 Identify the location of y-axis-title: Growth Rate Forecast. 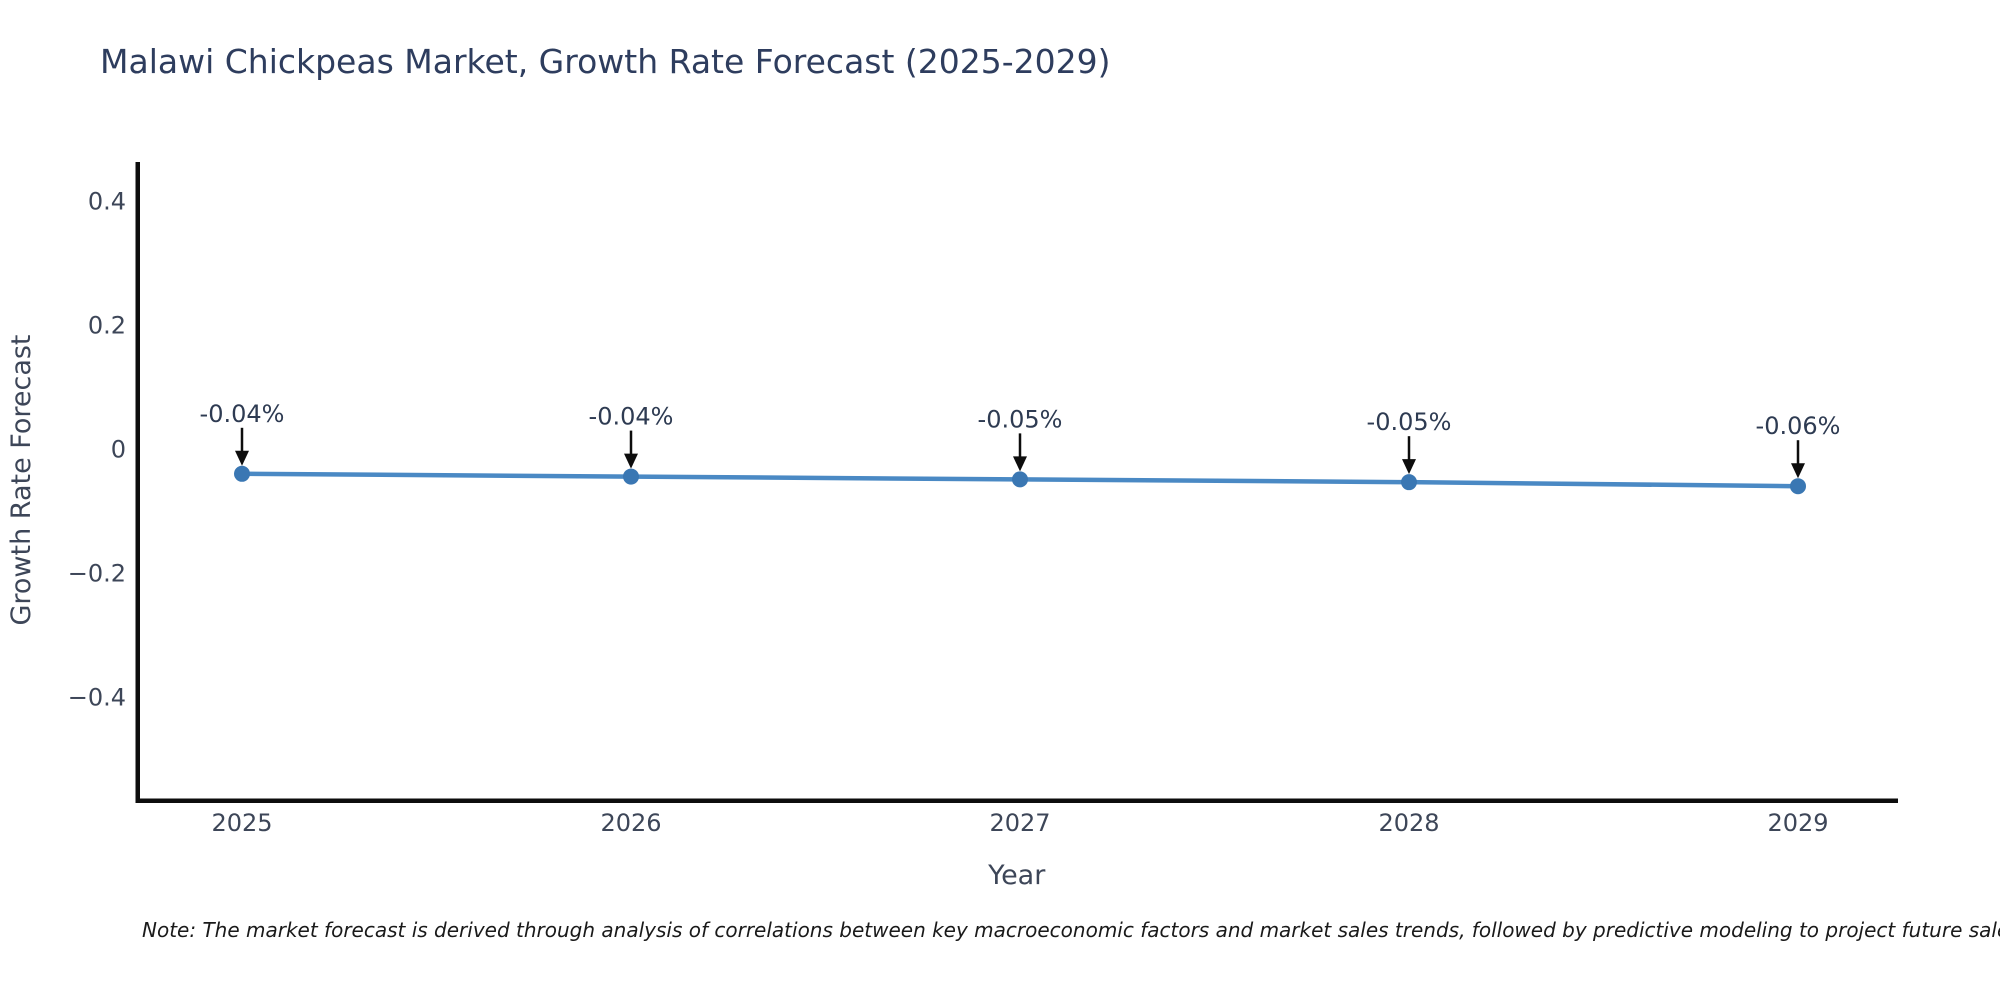
(21, 479).